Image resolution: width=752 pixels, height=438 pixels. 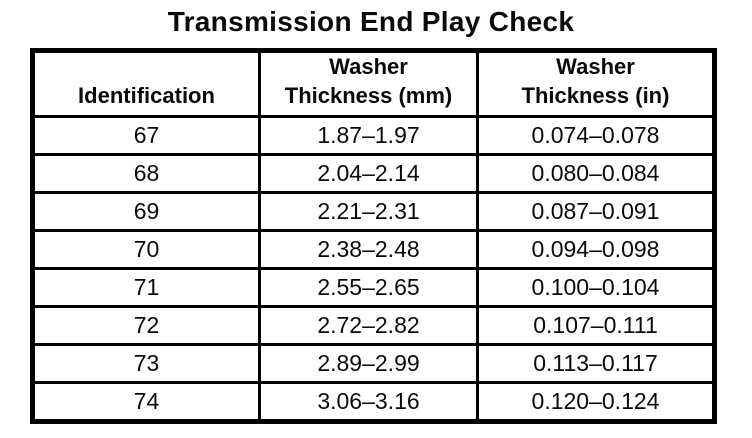 I want to click on table-row: 72 2.72–2.82 0.107–0.111, so click(x=373, y=326).